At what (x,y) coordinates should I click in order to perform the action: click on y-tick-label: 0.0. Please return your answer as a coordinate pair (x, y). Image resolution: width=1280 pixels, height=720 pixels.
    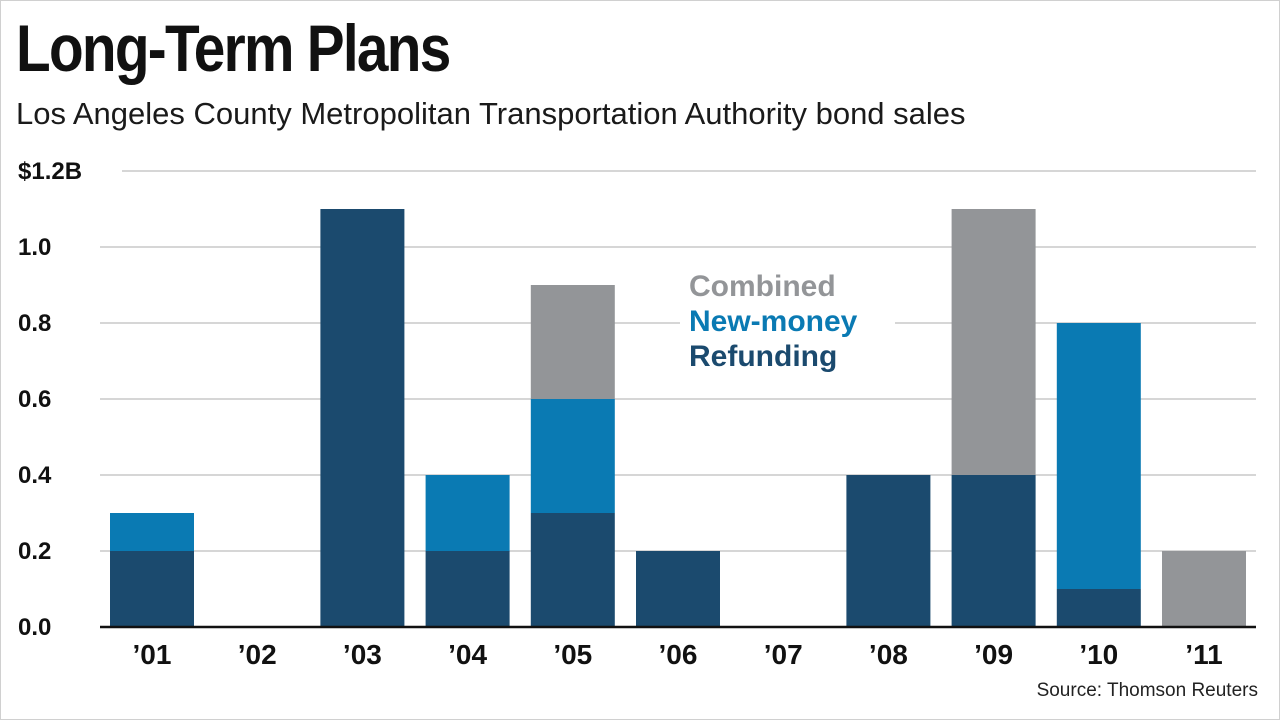
    Looking at the image, I should click on (34, 627).